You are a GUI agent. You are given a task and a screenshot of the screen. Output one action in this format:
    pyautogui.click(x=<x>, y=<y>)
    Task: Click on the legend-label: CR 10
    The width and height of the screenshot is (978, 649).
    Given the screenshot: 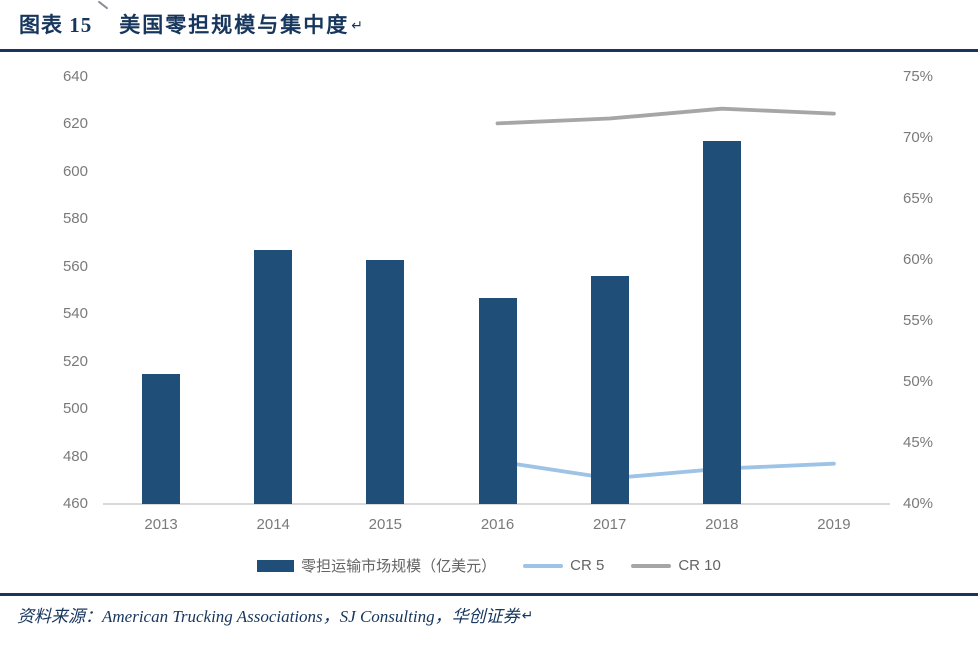 What is the action you would take?
    pyautogui.click(x=699, y=565)
    